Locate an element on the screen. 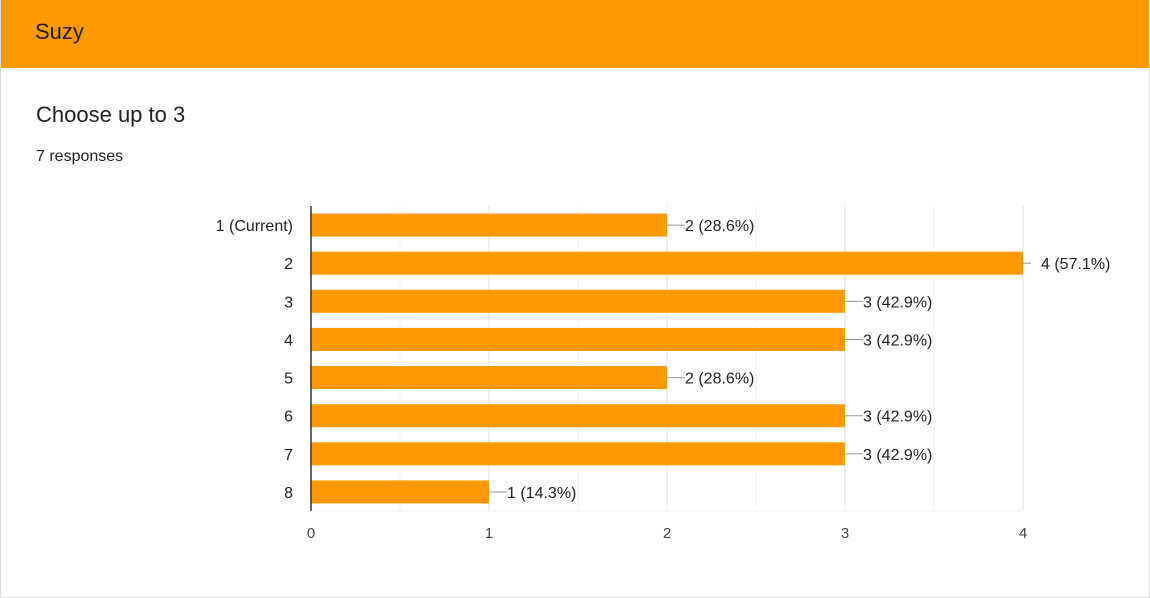 Image resolution: width=1150 pixels, height=598 pixels. x-tick-label: 3 is located at coordinates (845, 533).